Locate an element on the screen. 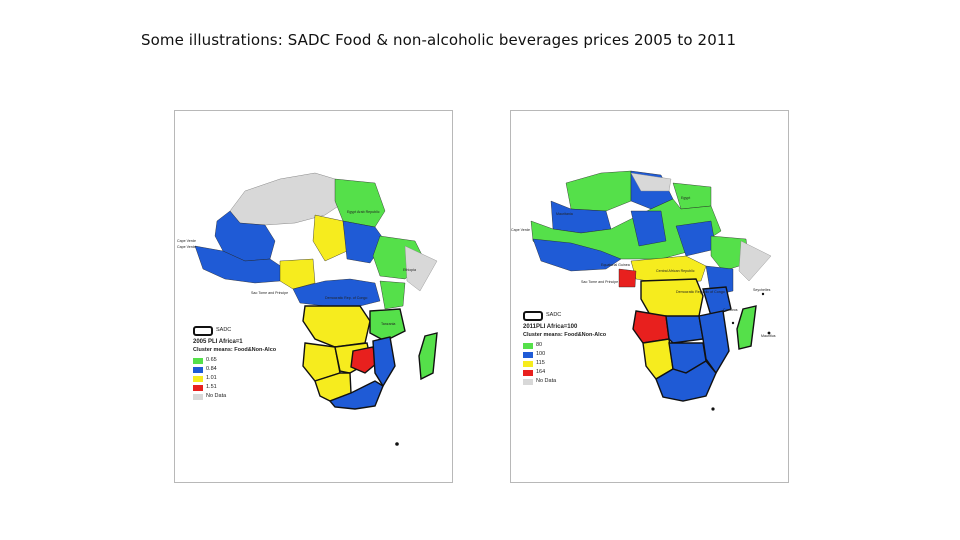 The image size is (960, 540). legend-item-label: 1.01 is located at coordinates (211, 377).